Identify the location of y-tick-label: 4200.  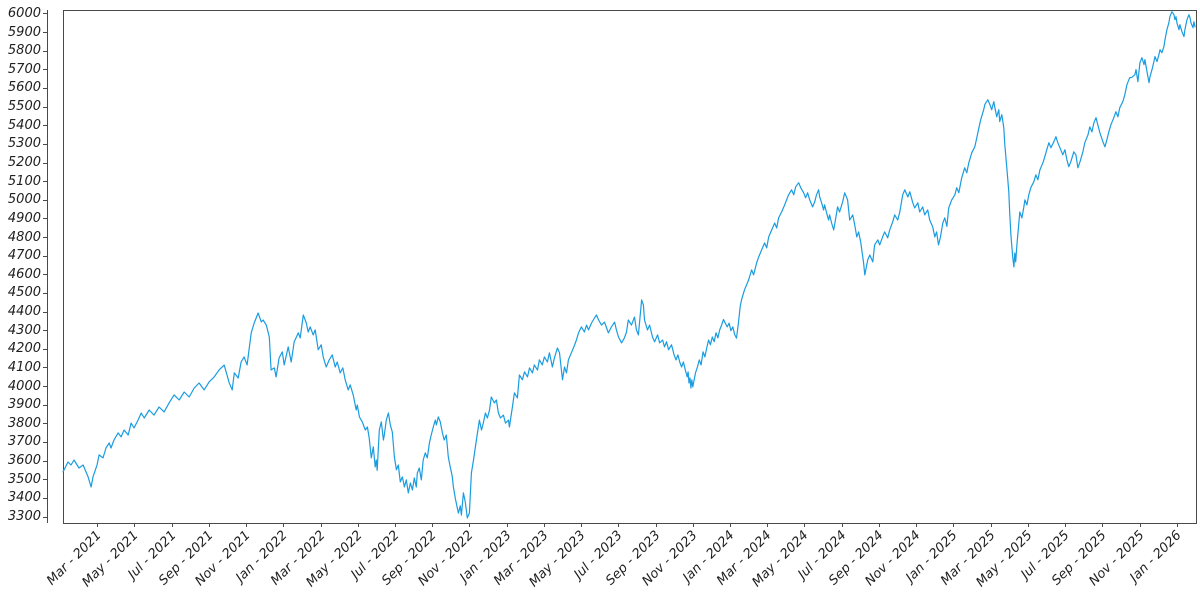
(24, 349).